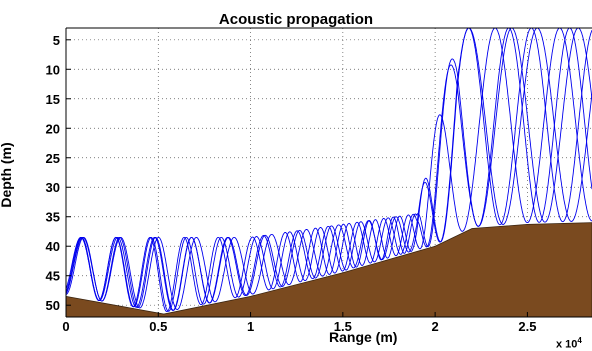  Describe the element at coordinates (435, 326) in the screenshot. I see `x-tick-label: 2` at that location.